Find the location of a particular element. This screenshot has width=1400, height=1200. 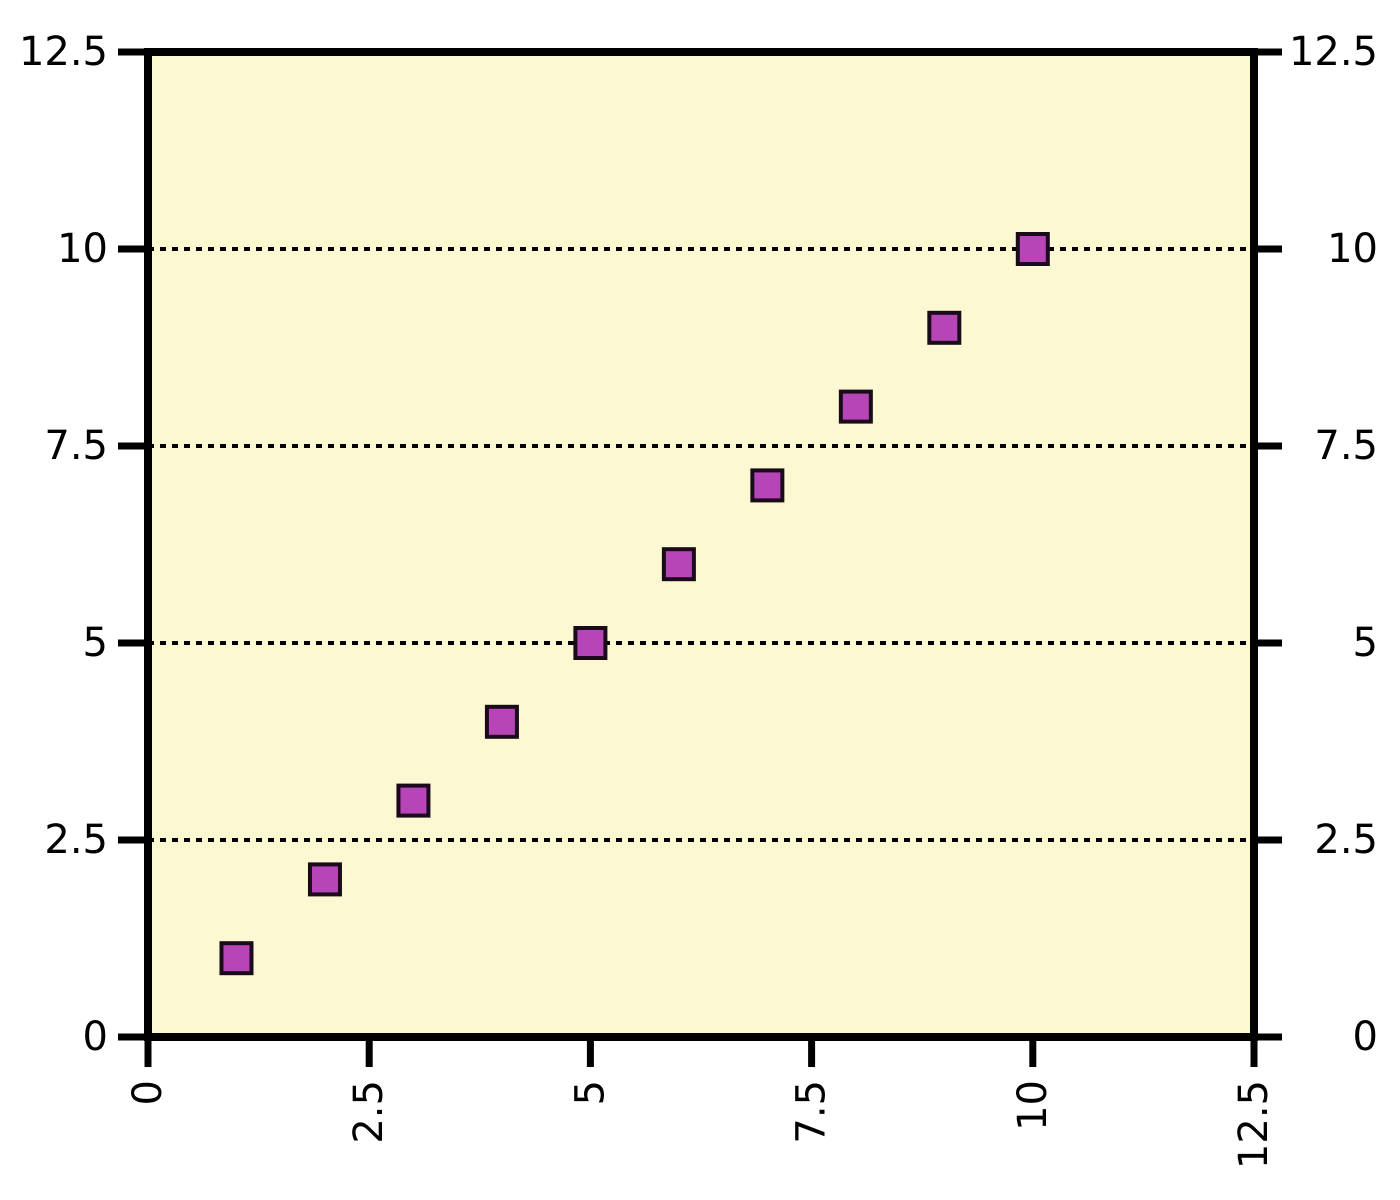

y-tick-label-left: 12.5 is located at coordinates (63, 52).